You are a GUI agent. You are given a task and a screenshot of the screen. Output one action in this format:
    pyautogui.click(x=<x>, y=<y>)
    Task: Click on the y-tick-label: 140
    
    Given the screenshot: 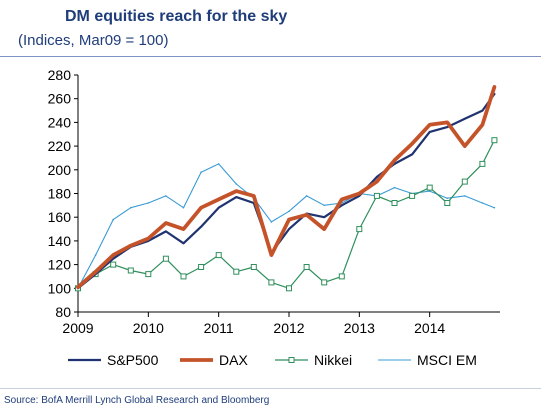 What is the action you would take?
    pyautogui.click(x=60, y=241)
    